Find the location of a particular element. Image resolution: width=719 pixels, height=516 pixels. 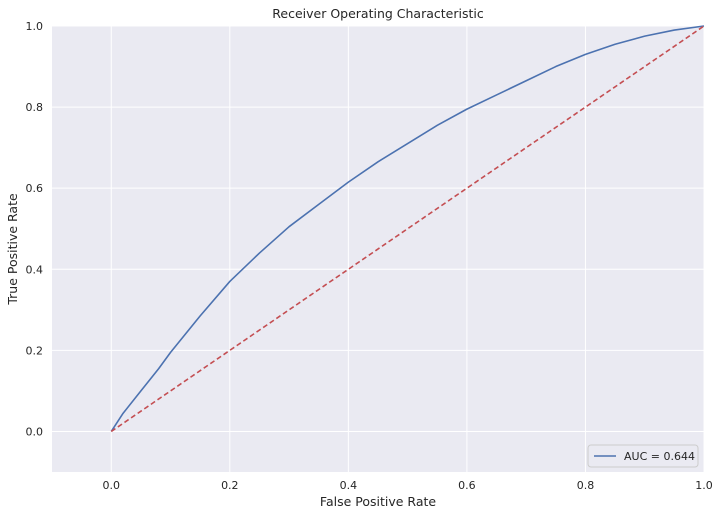

x-tick-labels: 0.0 0.2 0.4 0.6 0.8 1.0 is located at coordinates (408, 485).